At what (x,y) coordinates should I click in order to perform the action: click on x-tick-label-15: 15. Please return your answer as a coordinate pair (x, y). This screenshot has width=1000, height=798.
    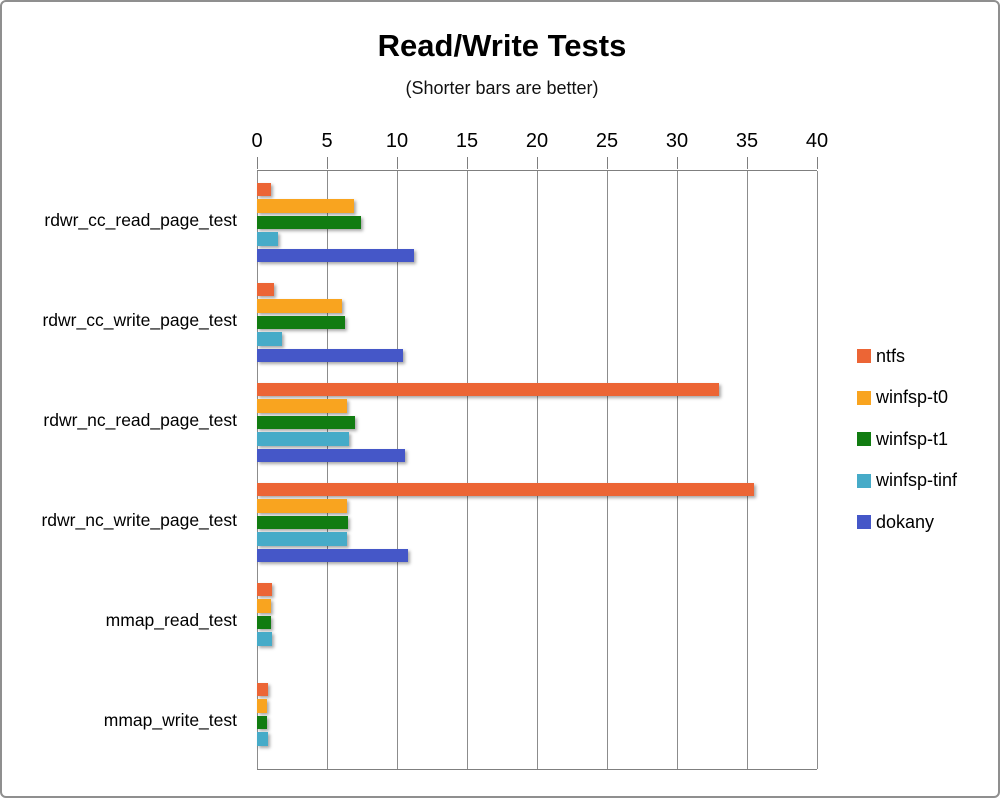
    Looking at the image, I should click on (467, 141).